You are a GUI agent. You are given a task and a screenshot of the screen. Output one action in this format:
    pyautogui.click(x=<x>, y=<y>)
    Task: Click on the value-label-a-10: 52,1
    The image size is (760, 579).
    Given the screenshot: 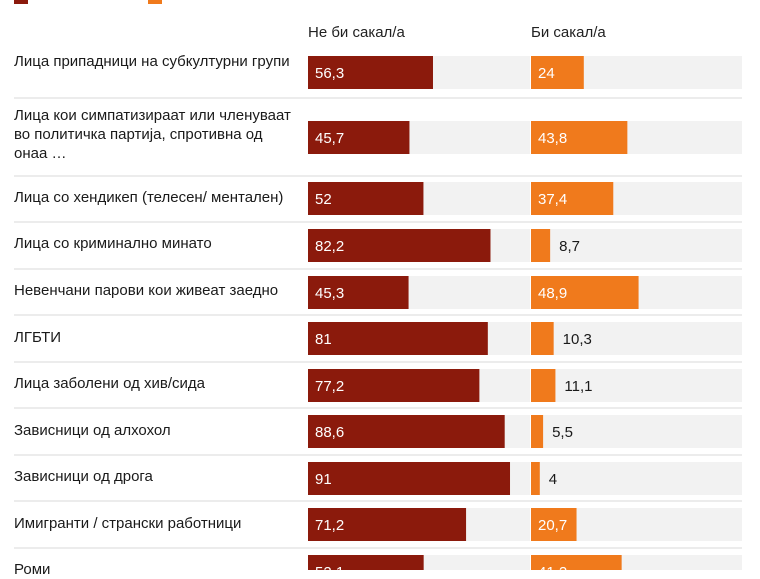 What is the action you would take?
    pyautogui.click(x=329, y=567)
    